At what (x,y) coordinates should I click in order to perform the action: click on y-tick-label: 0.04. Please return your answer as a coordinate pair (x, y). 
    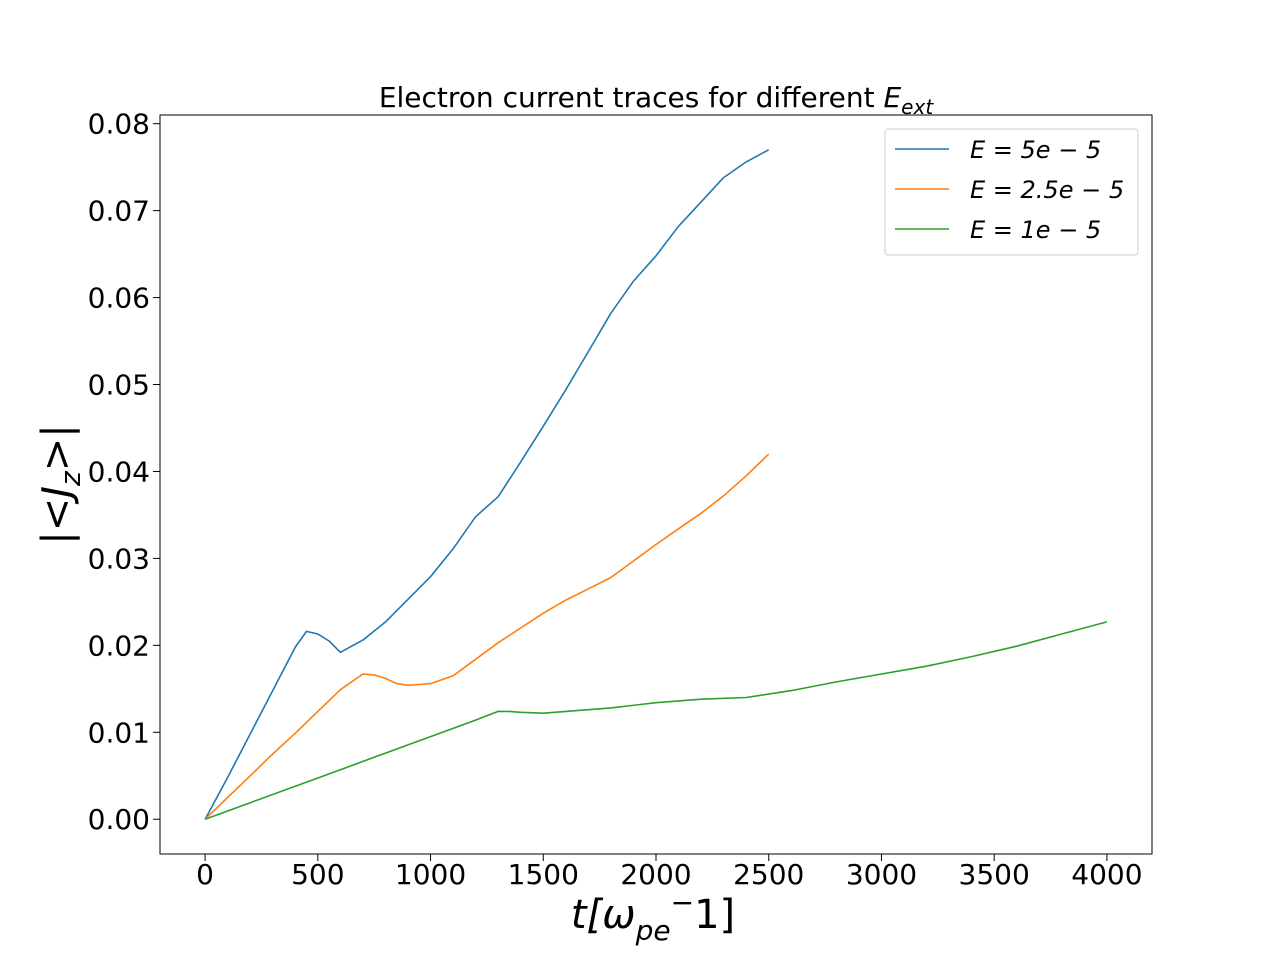
    Looking at the image, I should click on (119, 471).